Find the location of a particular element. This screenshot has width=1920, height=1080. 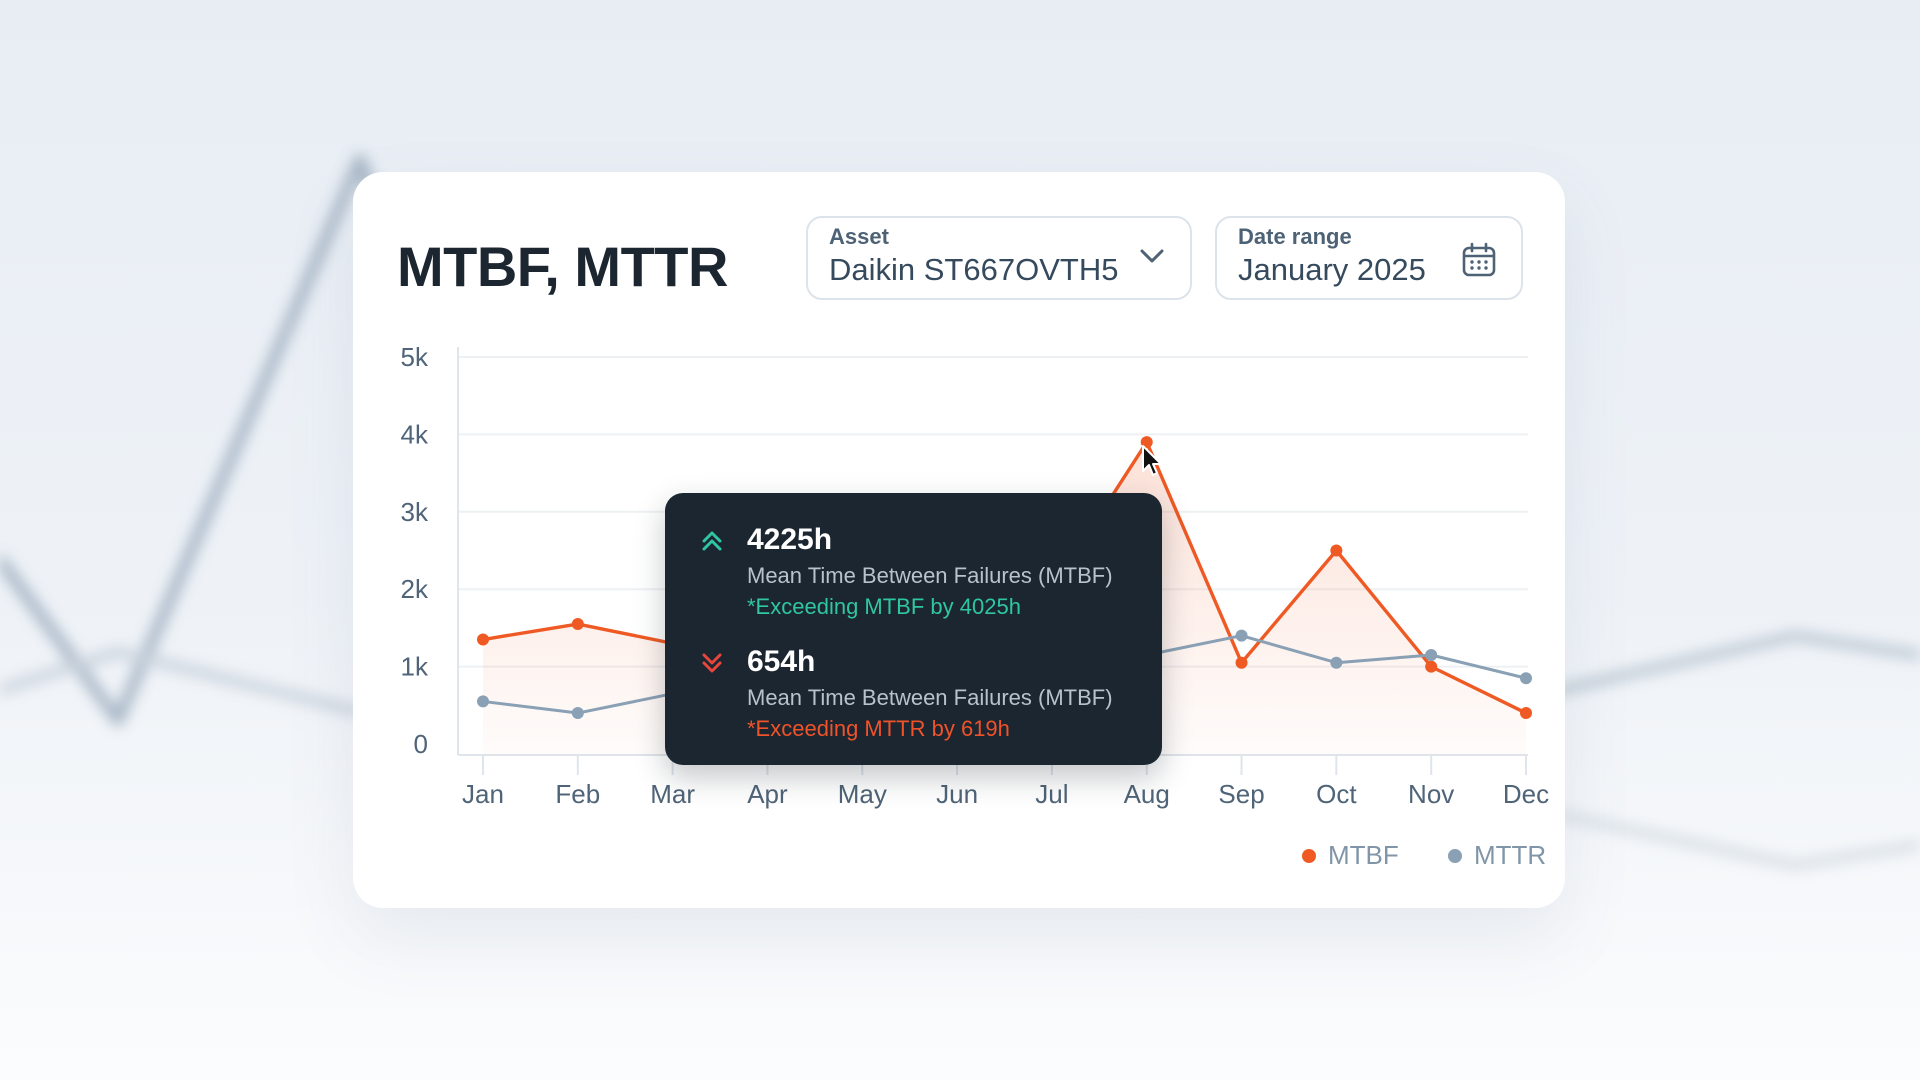

x-tick-label: Dec is located at coordinates (1526, 794).